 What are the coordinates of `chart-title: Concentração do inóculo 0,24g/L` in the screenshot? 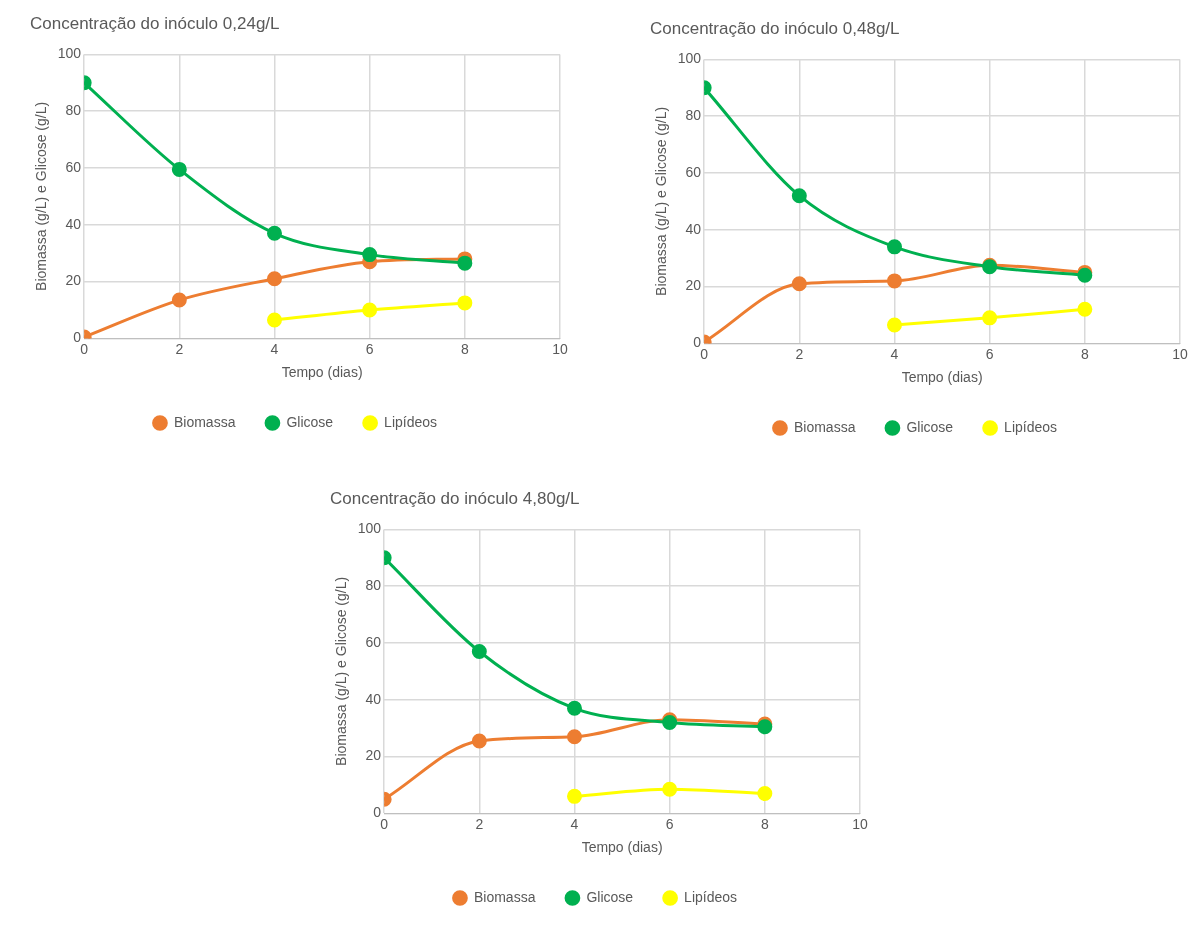 It's located at (155, 23).